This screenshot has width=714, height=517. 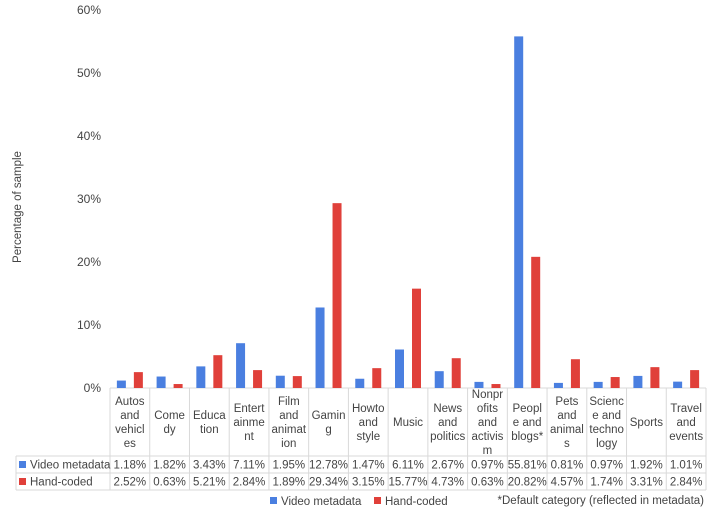 What do you see at coordinates (249, 437) in the screenshot?
I see `x-tick-label: nt` at bounding box center [249, 437].